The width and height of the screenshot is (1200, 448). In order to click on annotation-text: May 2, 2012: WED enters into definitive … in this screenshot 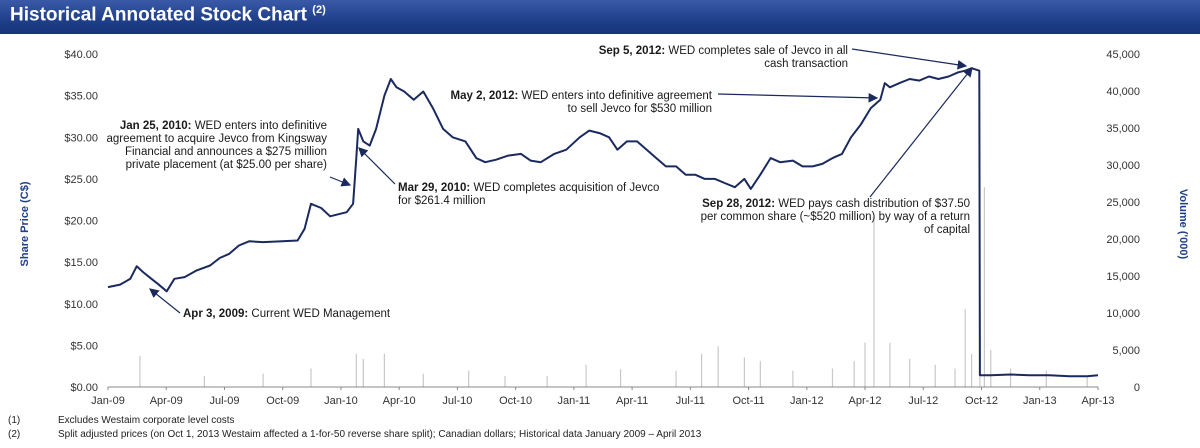, I will do `click(582, 102)`.